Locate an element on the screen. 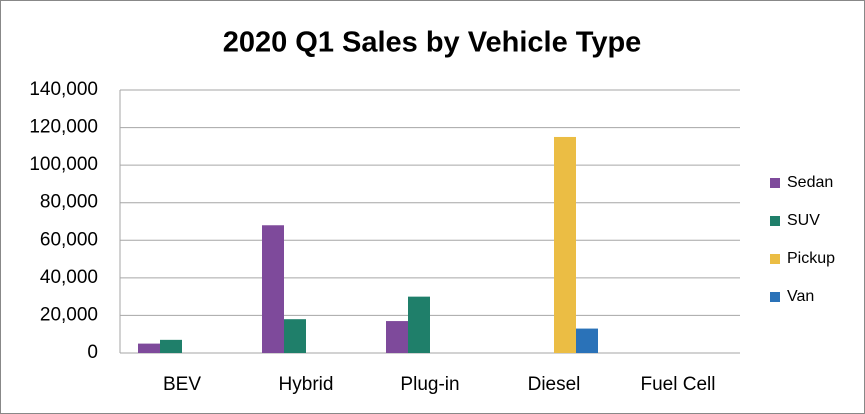  y-tick-label: 40,000 is located at coordinates (69, 277).